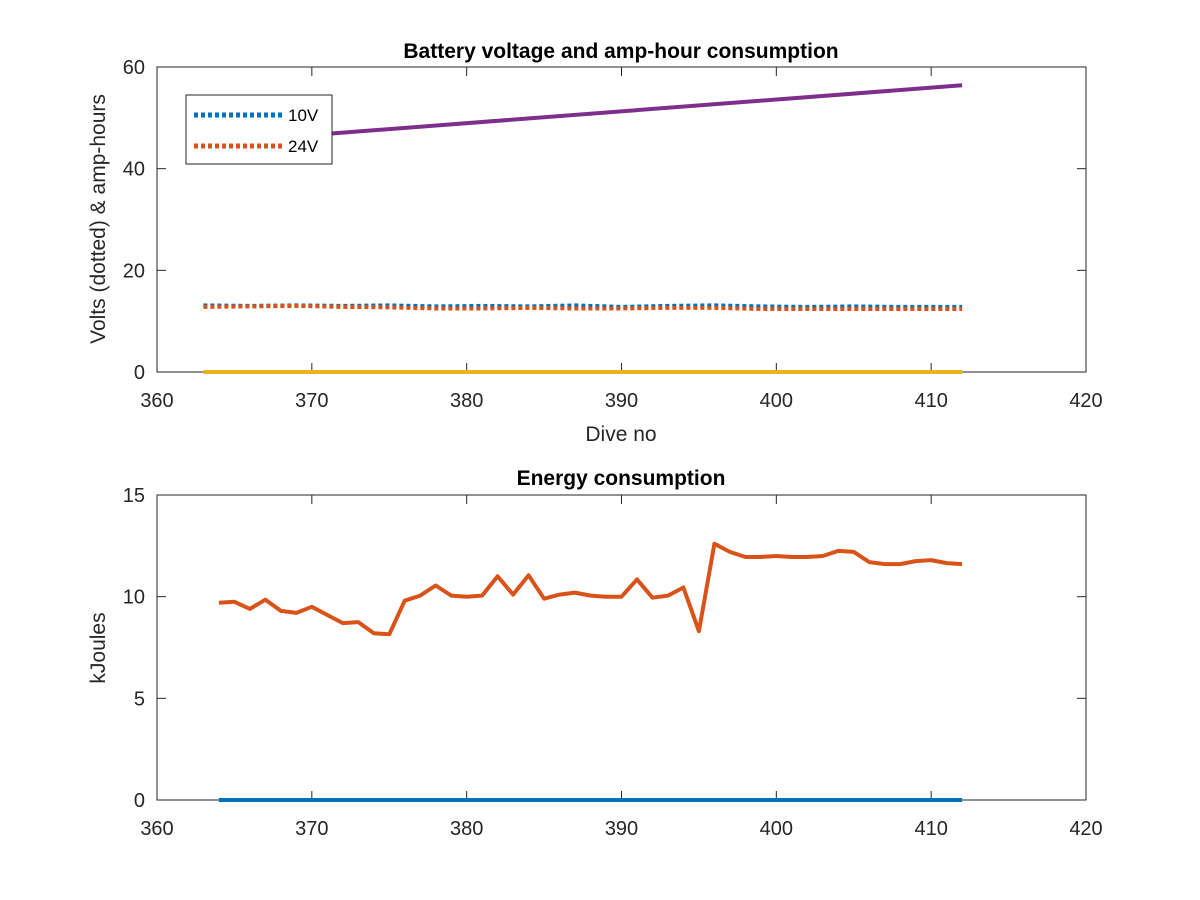  What do you see at coordinates (303, 115) in the screenshot?
I see `legend-label-10v: 10V` at bounding box center [303, 115].